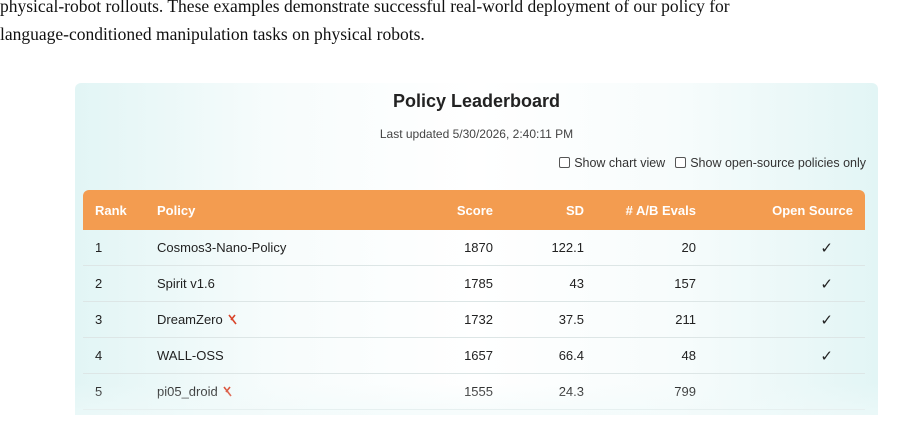  I want to click on table-cell: 1785, so click(452, 283).